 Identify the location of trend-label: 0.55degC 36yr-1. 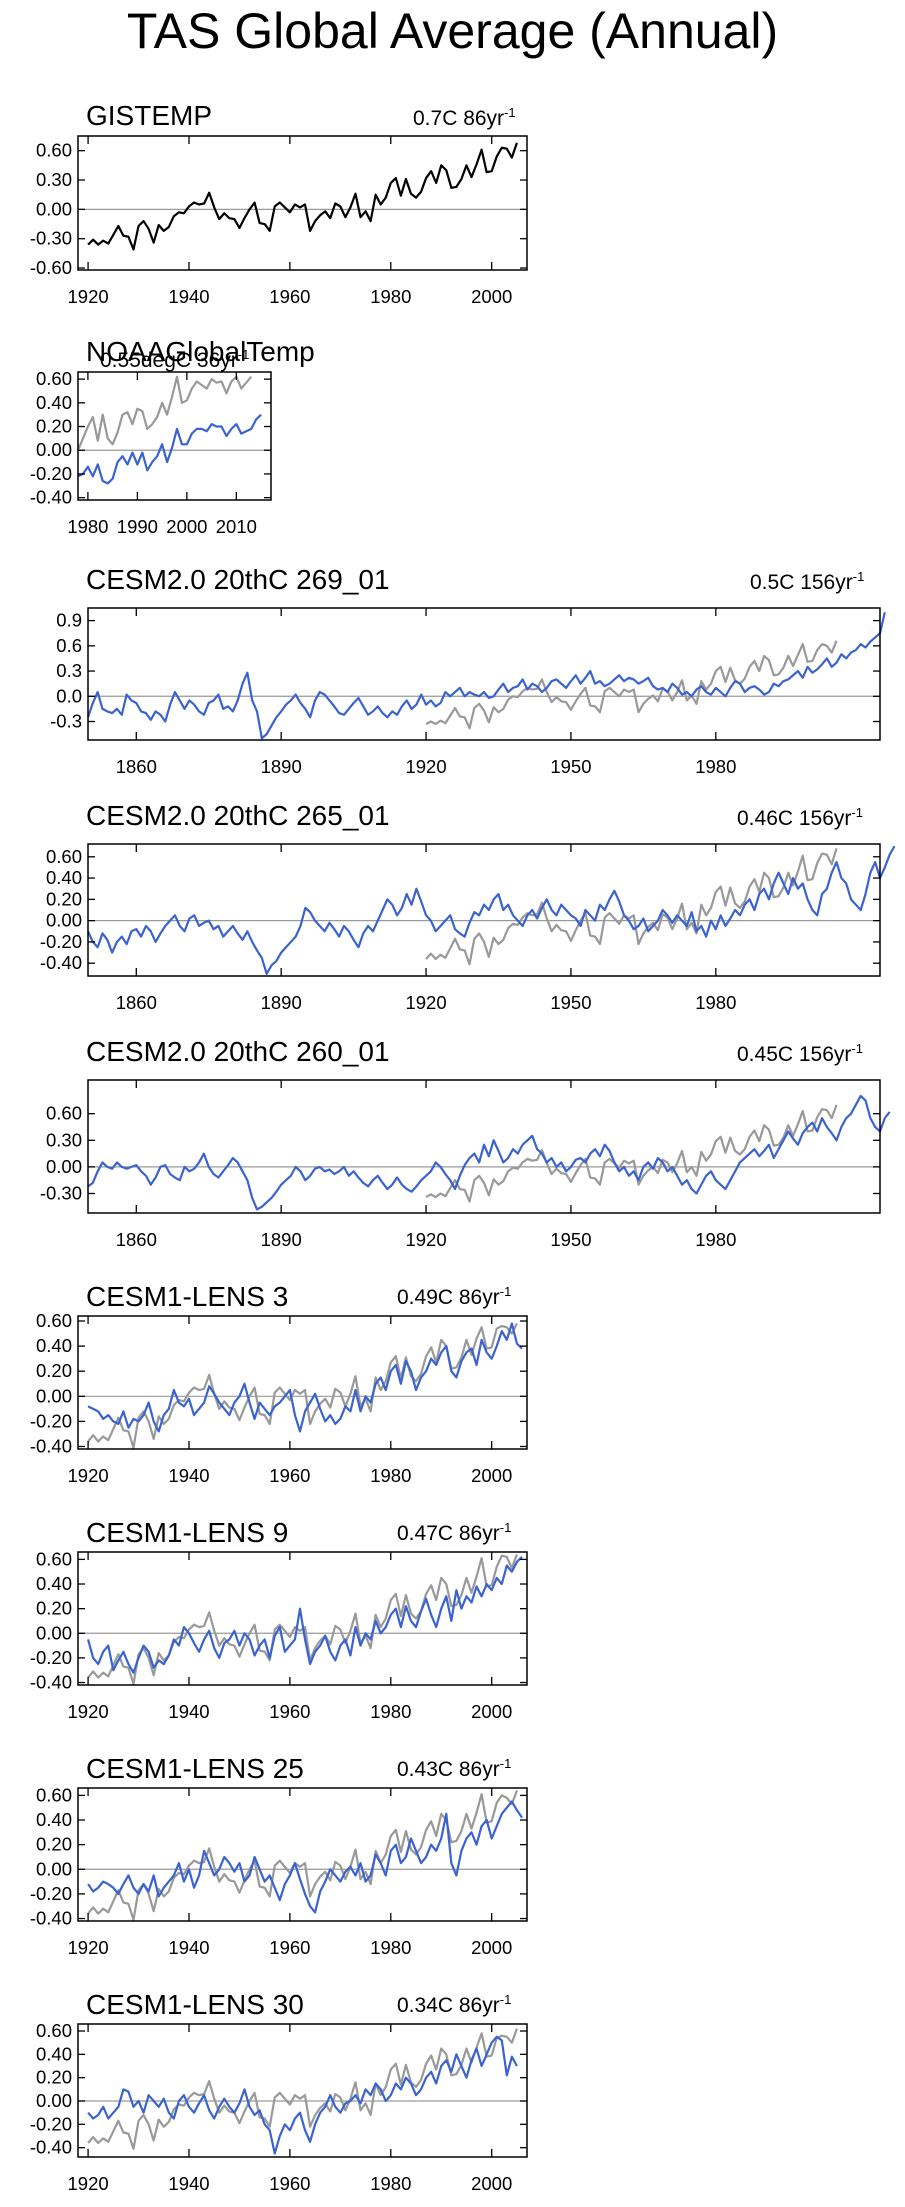
(175, 359).